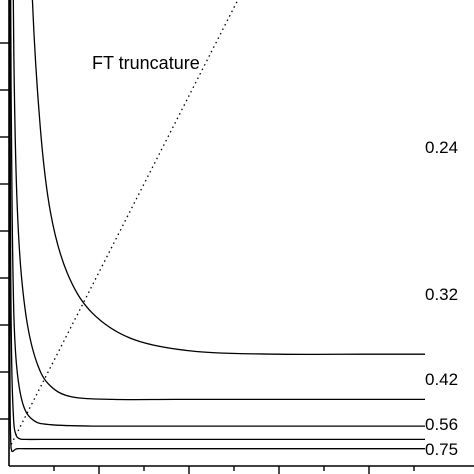 This screenshot has width=474, height=474. I want to click on x-ticks, so click(234, 470).